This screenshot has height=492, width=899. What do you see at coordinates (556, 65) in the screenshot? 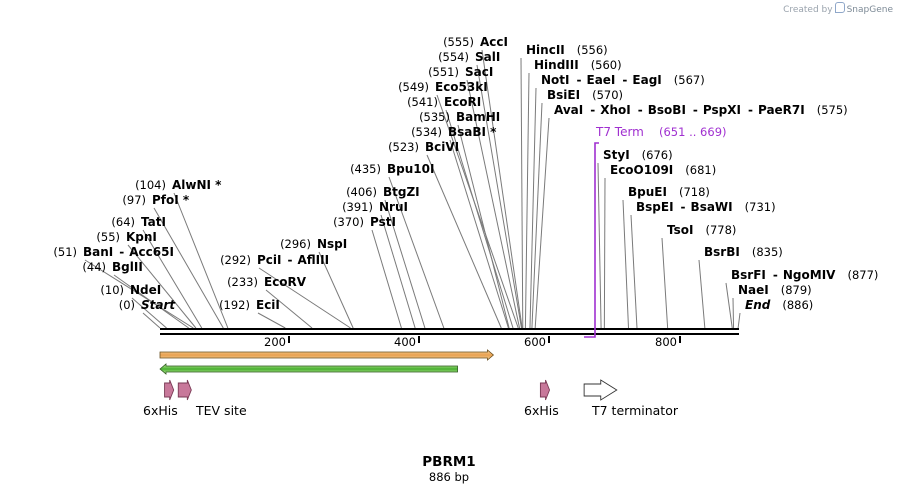
I see `site-enzyme-name: HindIII` at bounding box center [556, 65].